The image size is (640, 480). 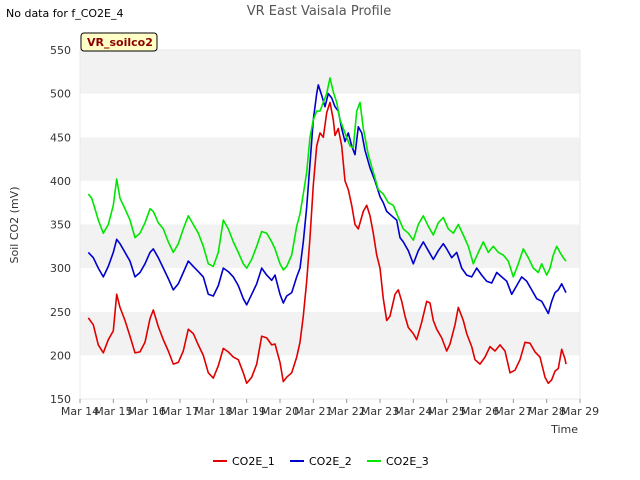 What do you see at coordinates (247, 411) in the screenshot?
I see `x-tick-label: Mar 19` at bounding box center [247, 411].